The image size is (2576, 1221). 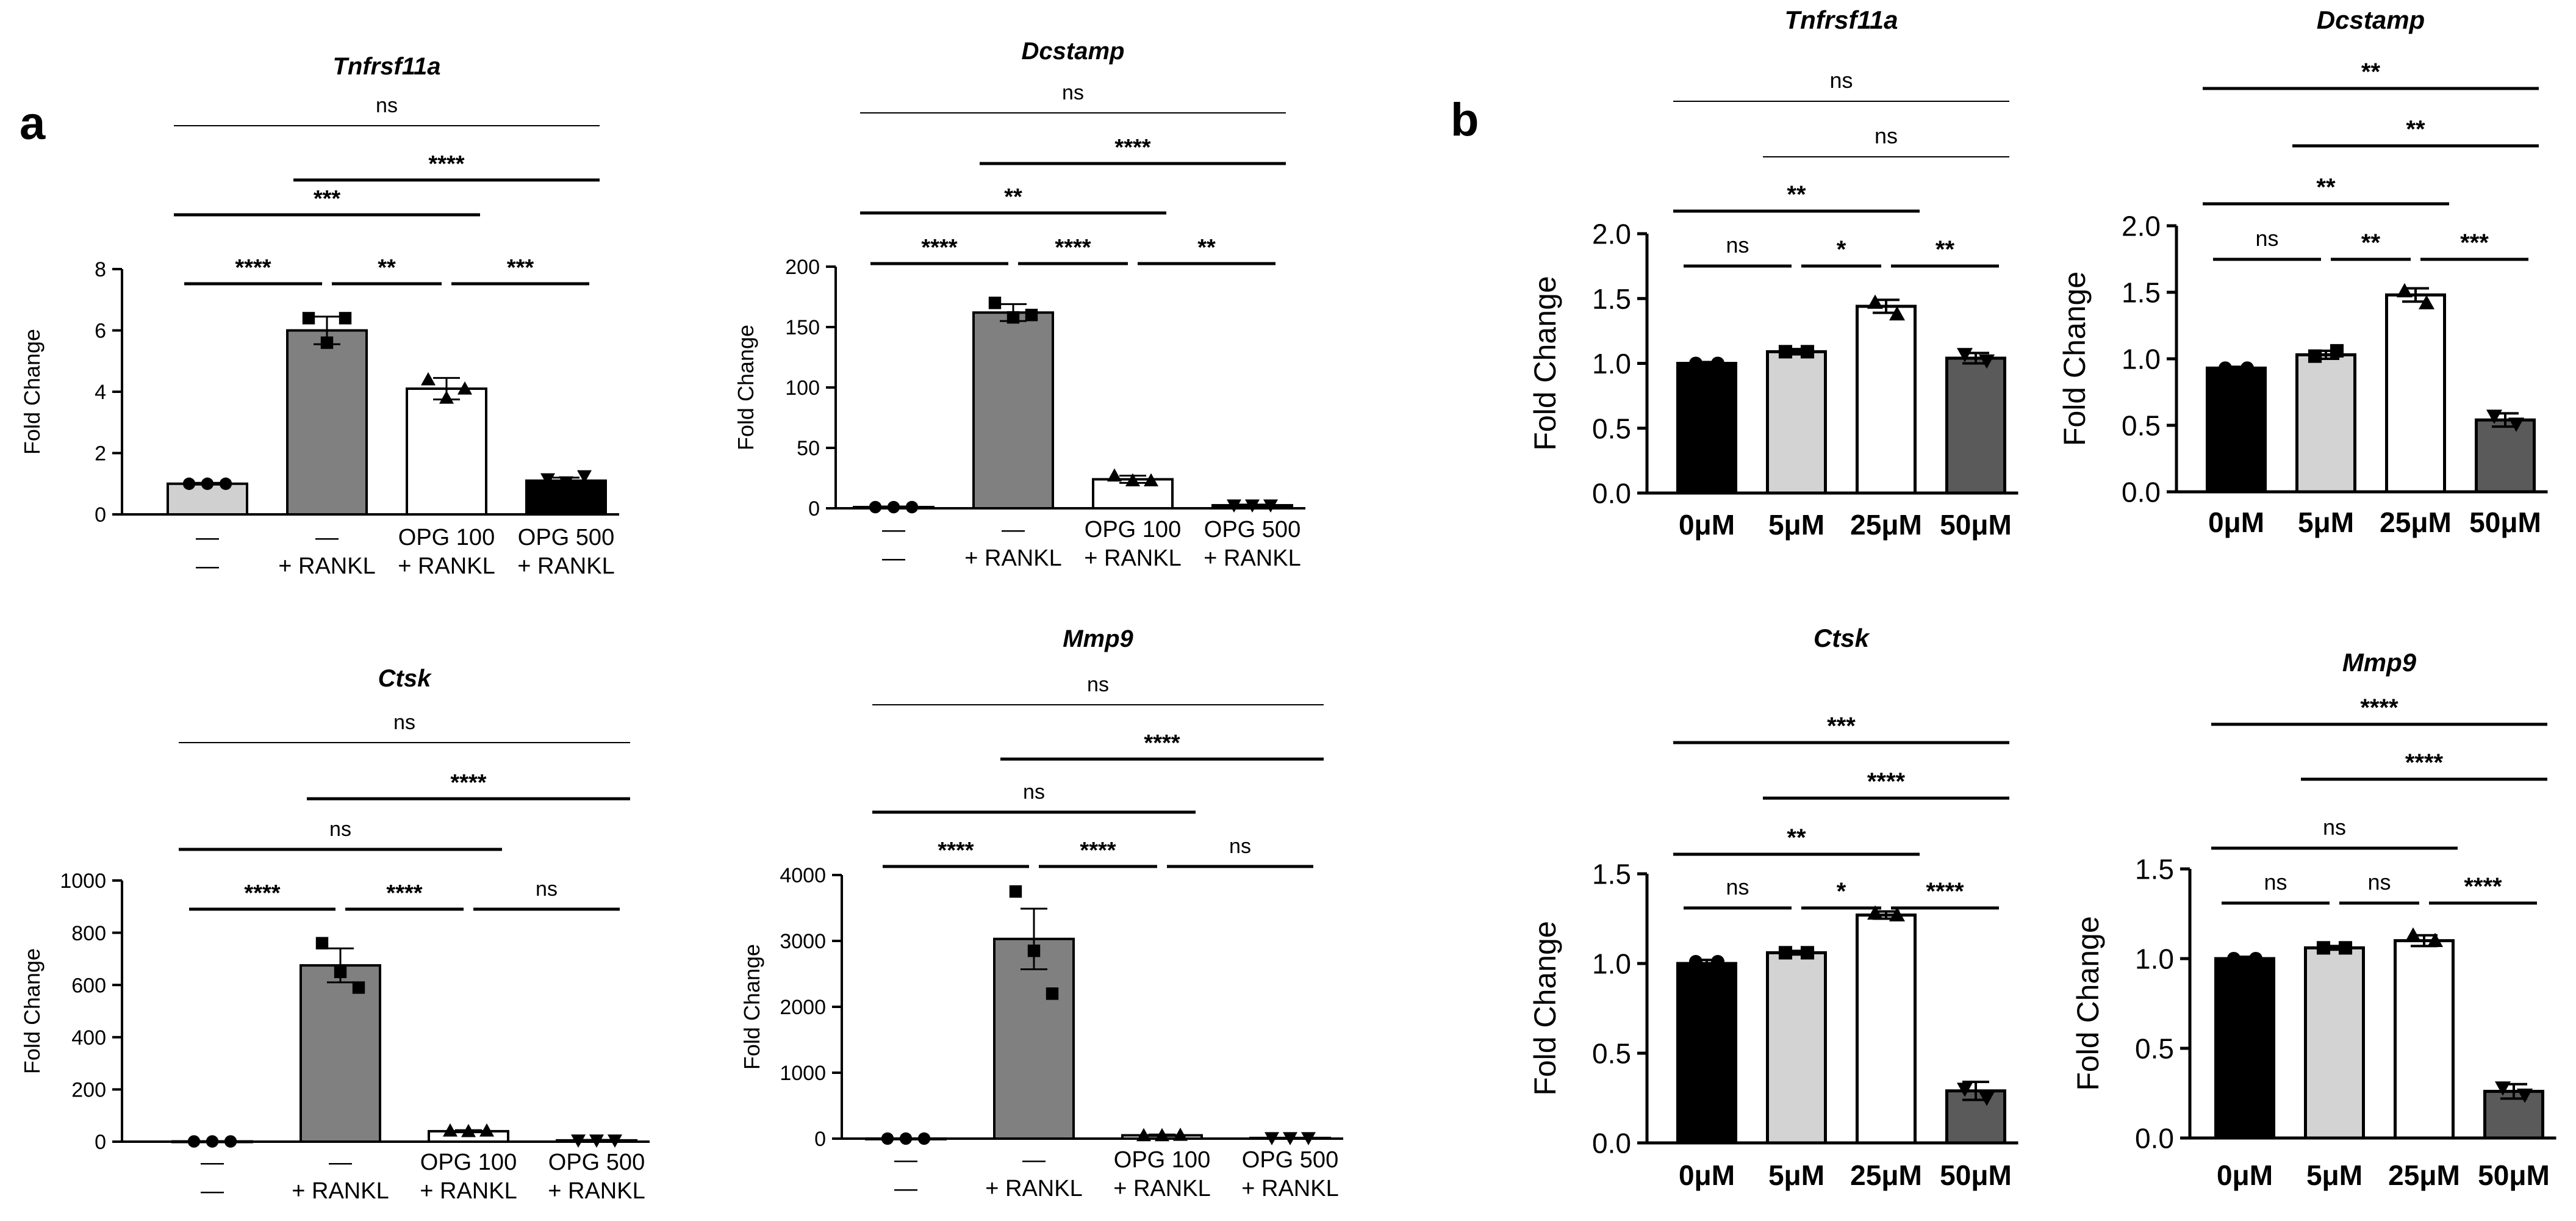 I want to click on y-tick-label: 4, so click(x=101, y=392).